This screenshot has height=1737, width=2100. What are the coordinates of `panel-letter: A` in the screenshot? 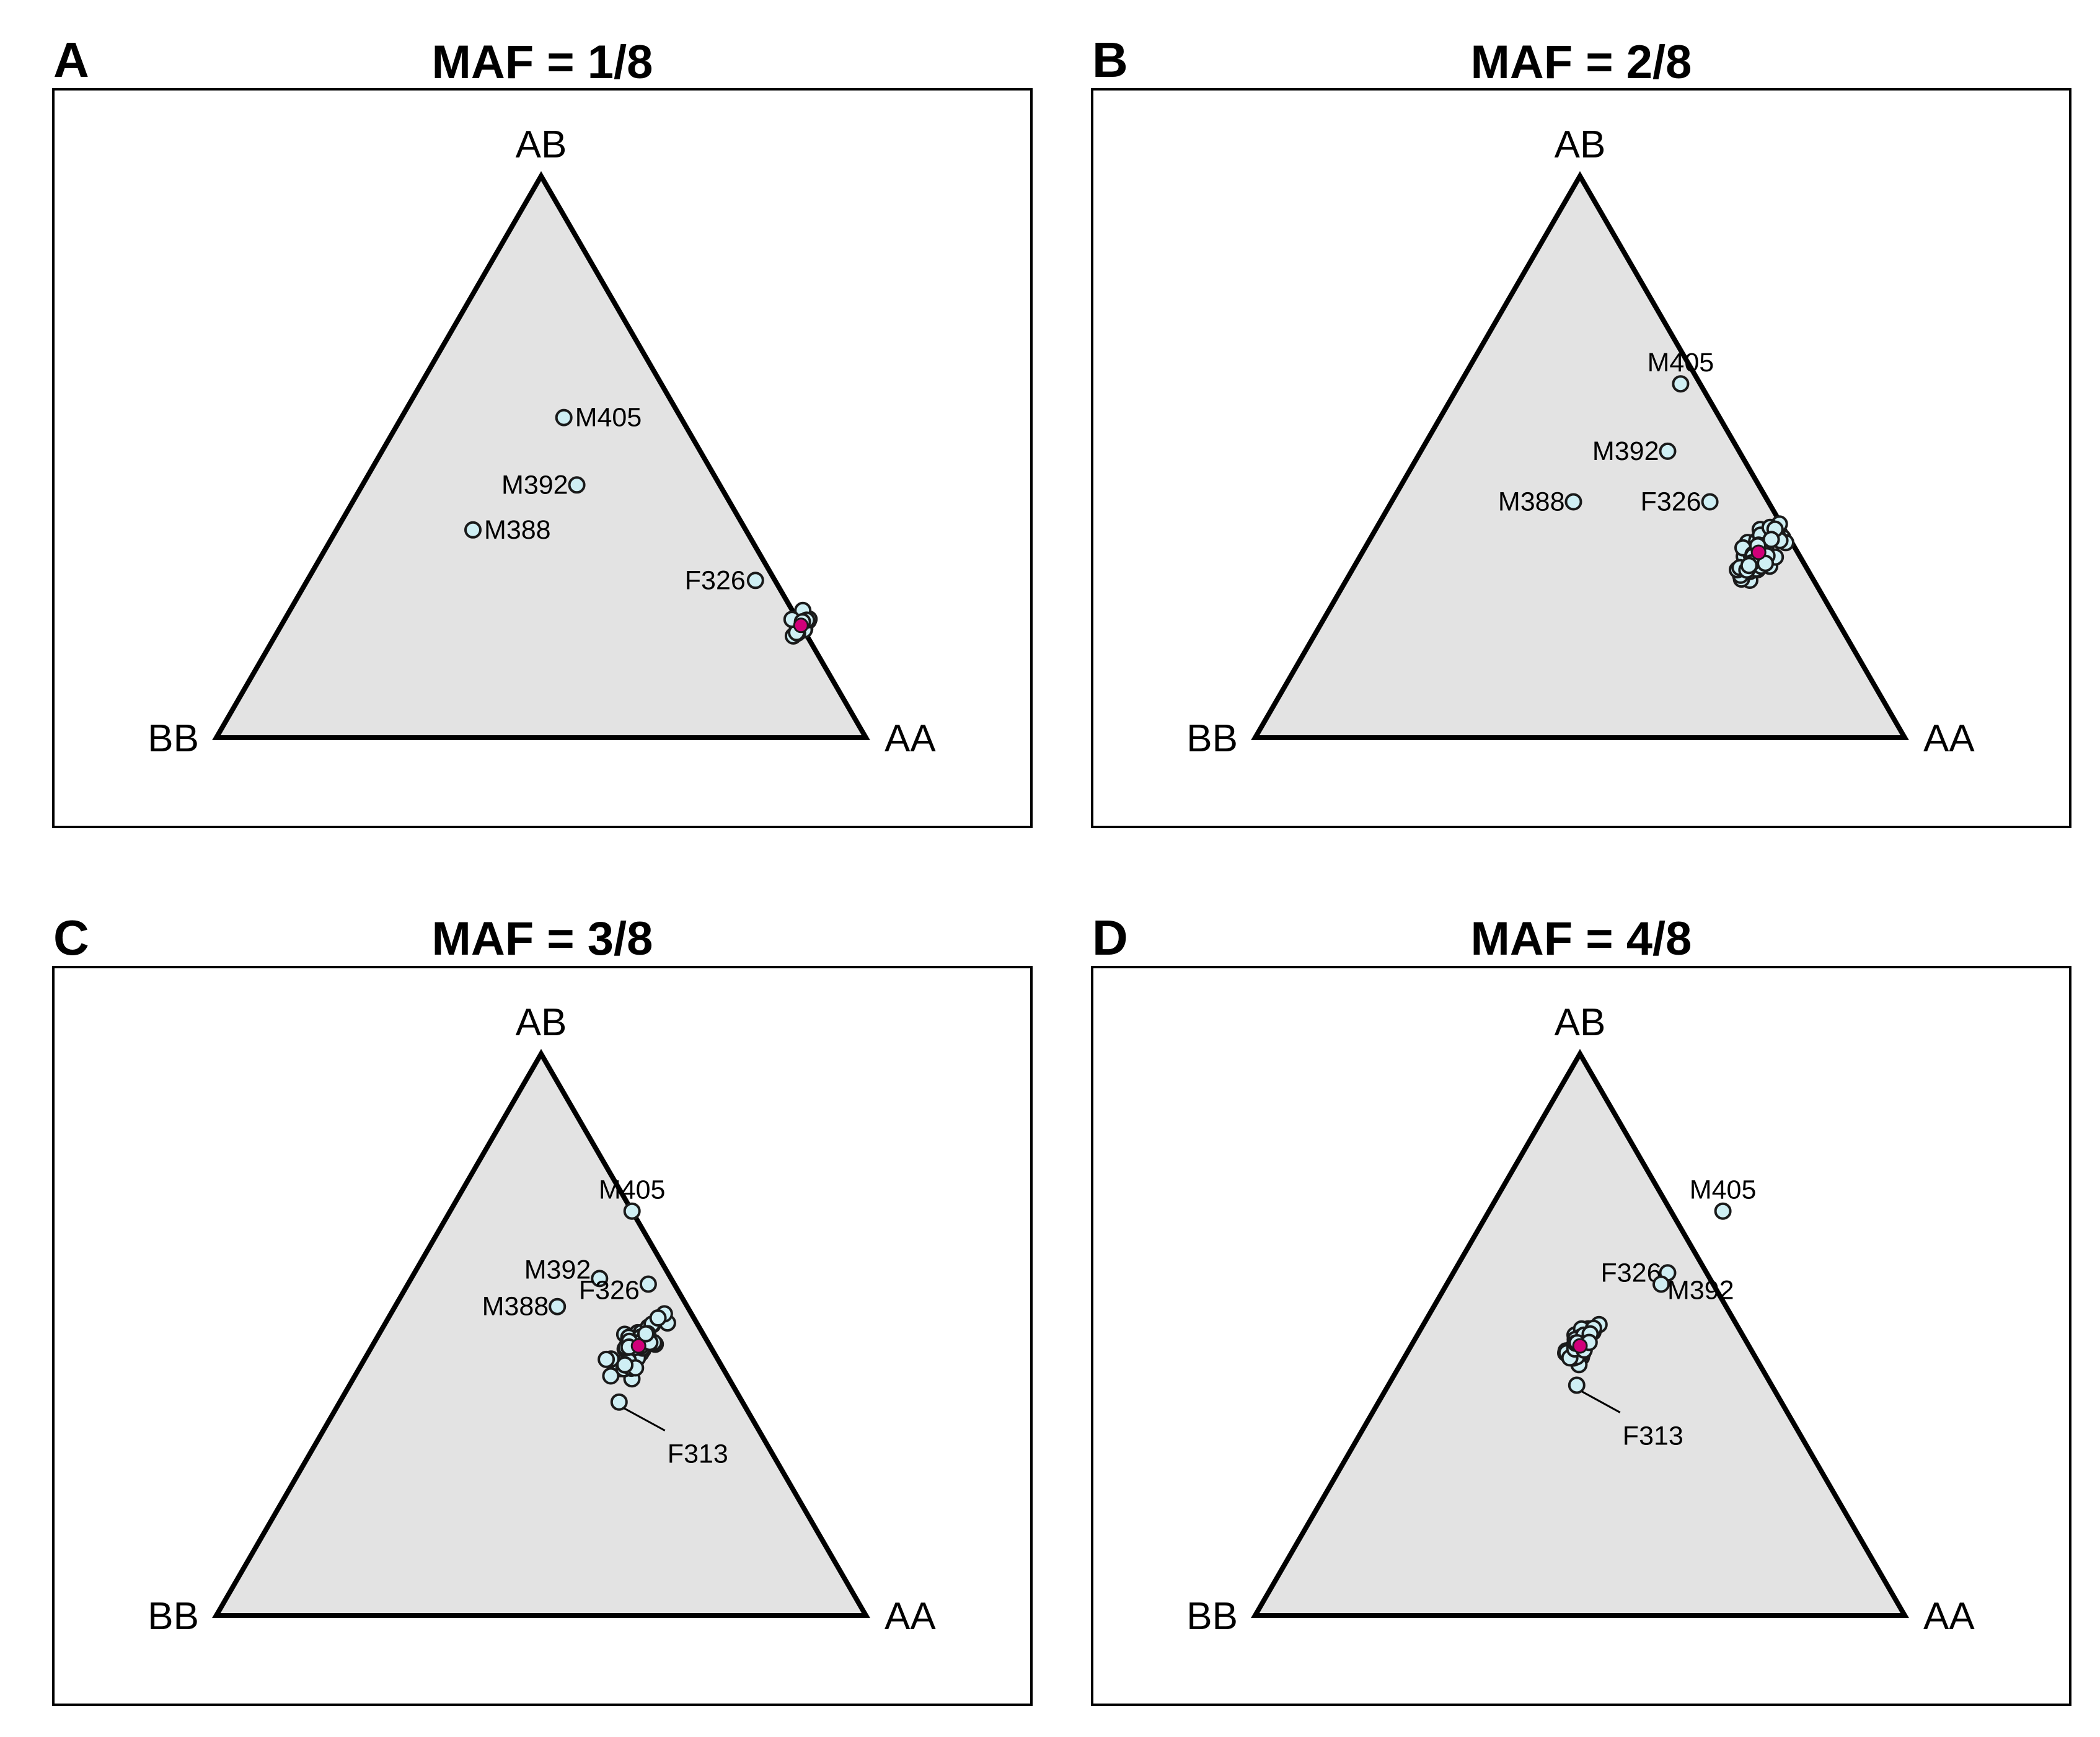 It's located at (71, 60).